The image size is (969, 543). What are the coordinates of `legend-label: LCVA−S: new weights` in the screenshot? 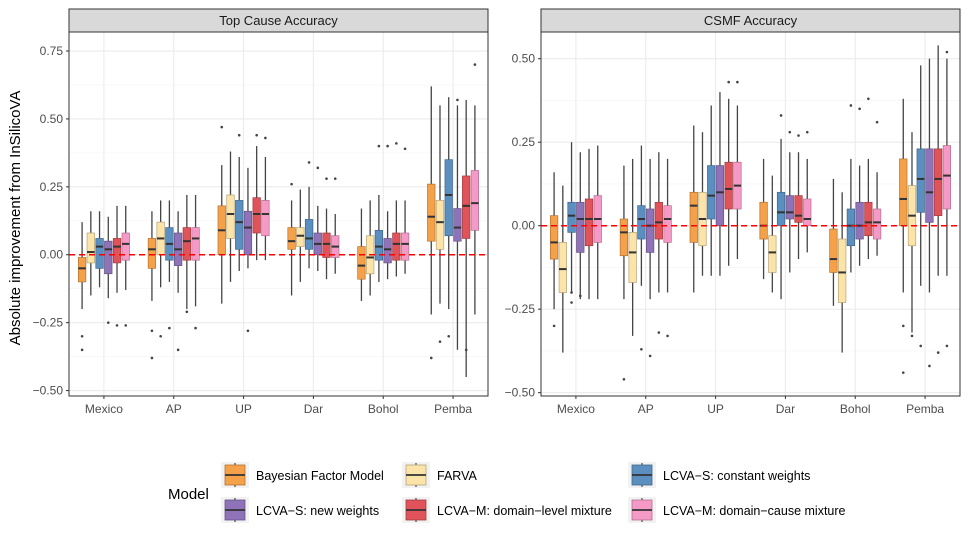 It's located at (317, 511).